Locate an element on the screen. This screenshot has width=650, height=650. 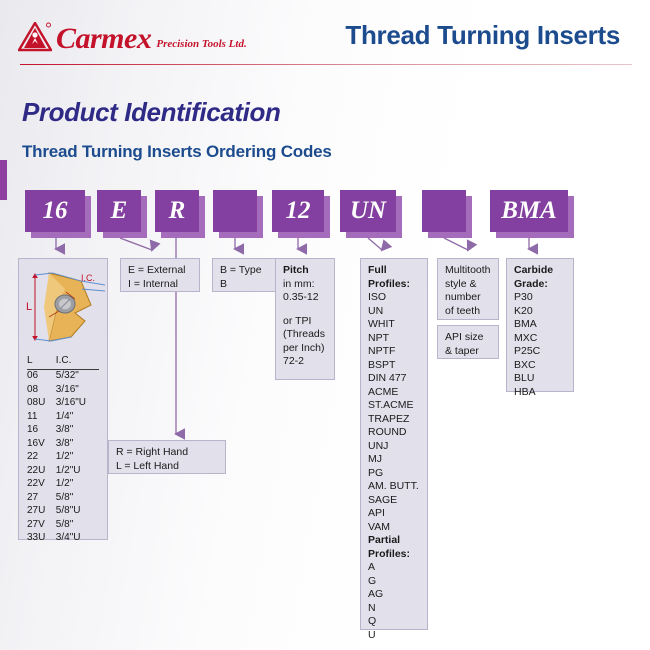
table-row: 33U 3/4"U is located at coordinates (63, 539).